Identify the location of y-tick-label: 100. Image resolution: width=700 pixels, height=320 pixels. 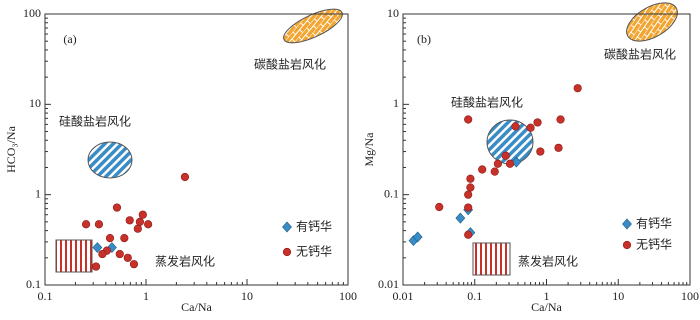
(32, 13).